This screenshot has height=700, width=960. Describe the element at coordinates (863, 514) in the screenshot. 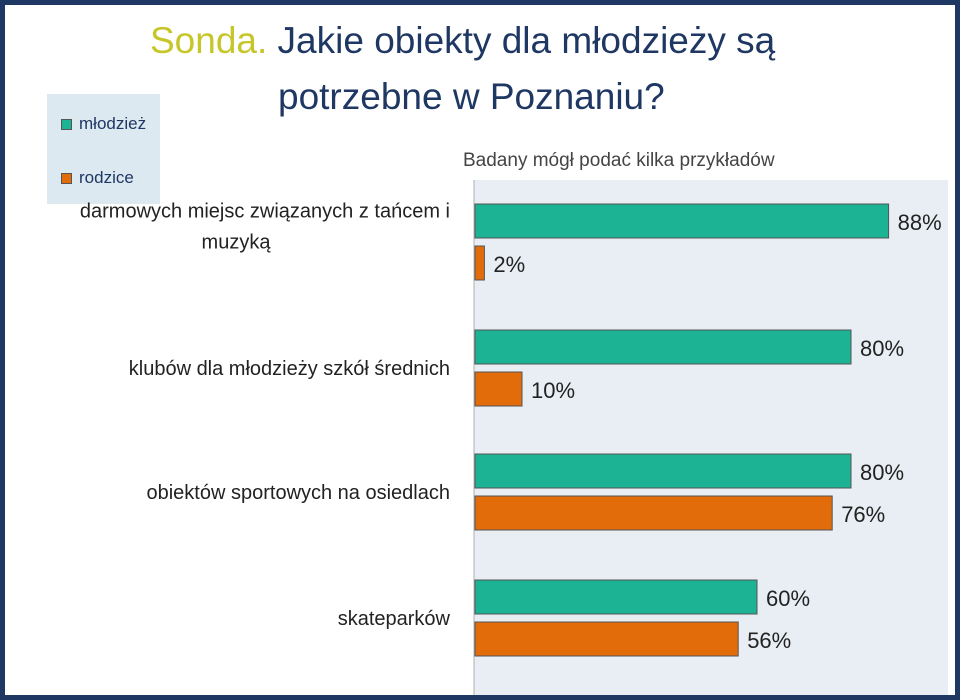

I see `data-label: 76%` at that location.